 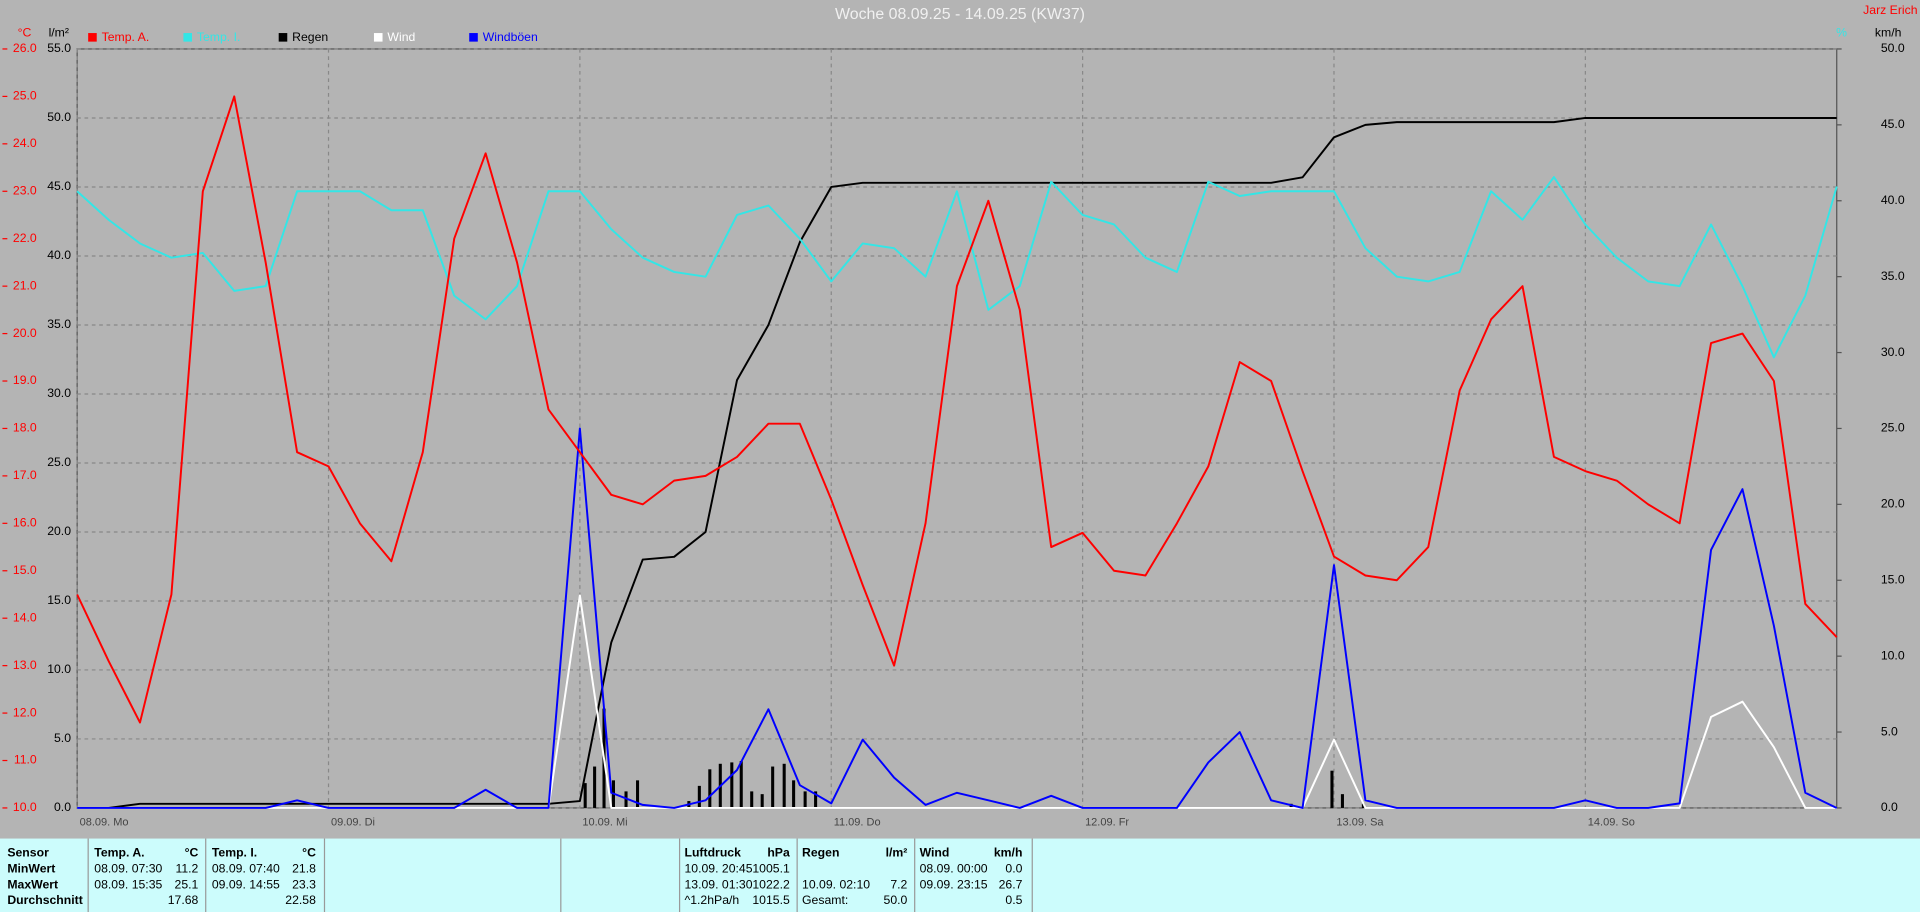 What do you see at coordinates (771, 900) in the screenshot?
I see `table-value: 1015.5` at bounding box center [771, 900].